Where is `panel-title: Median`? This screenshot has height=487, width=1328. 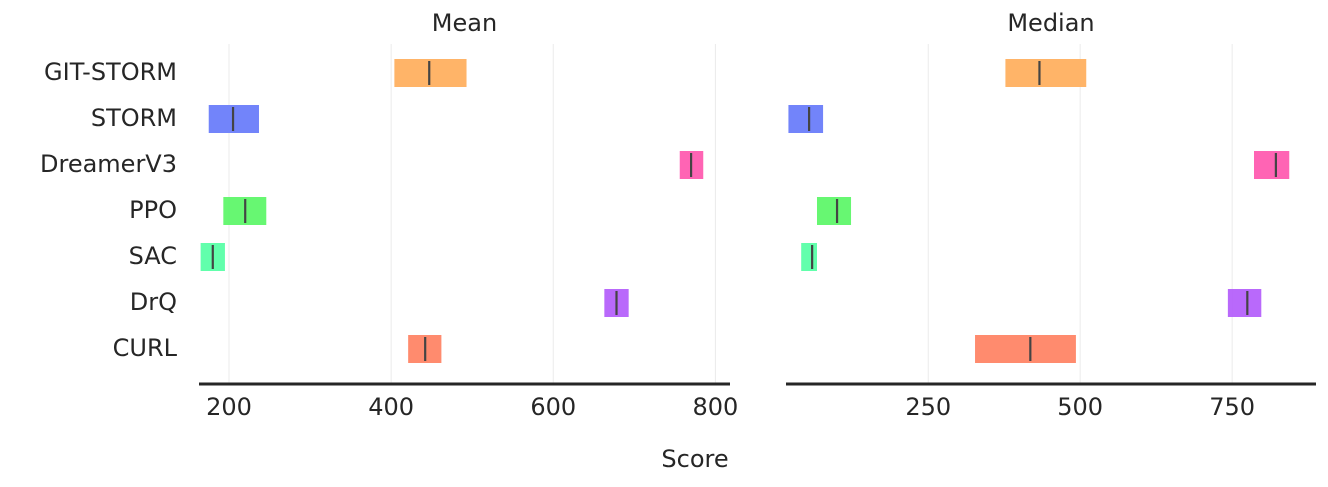
panel-title: Median is located at coordinates (1050, 23).